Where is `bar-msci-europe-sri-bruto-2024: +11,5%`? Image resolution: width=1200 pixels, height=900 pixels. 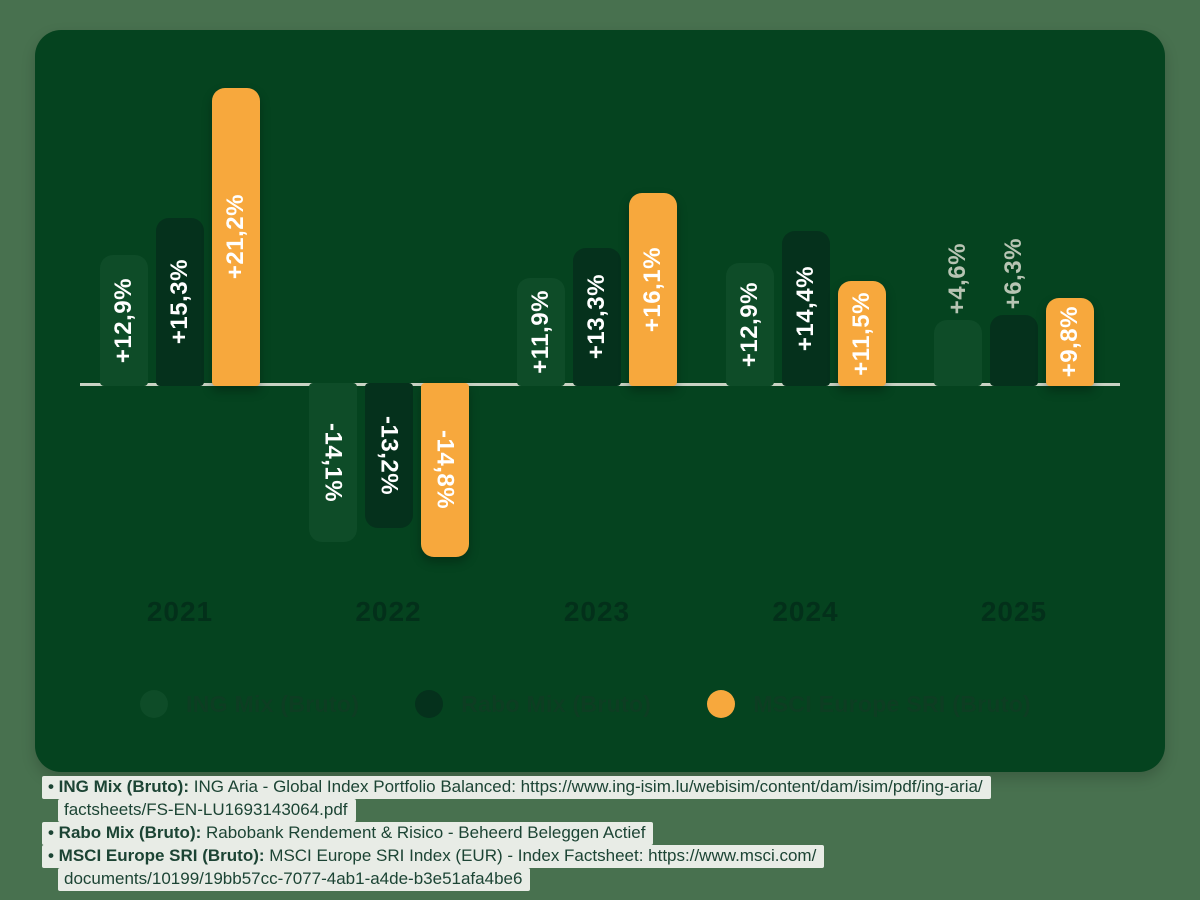 bar-msci-europe-sri-bruto-2024: +11,5% is located at coordinates (861, 333).